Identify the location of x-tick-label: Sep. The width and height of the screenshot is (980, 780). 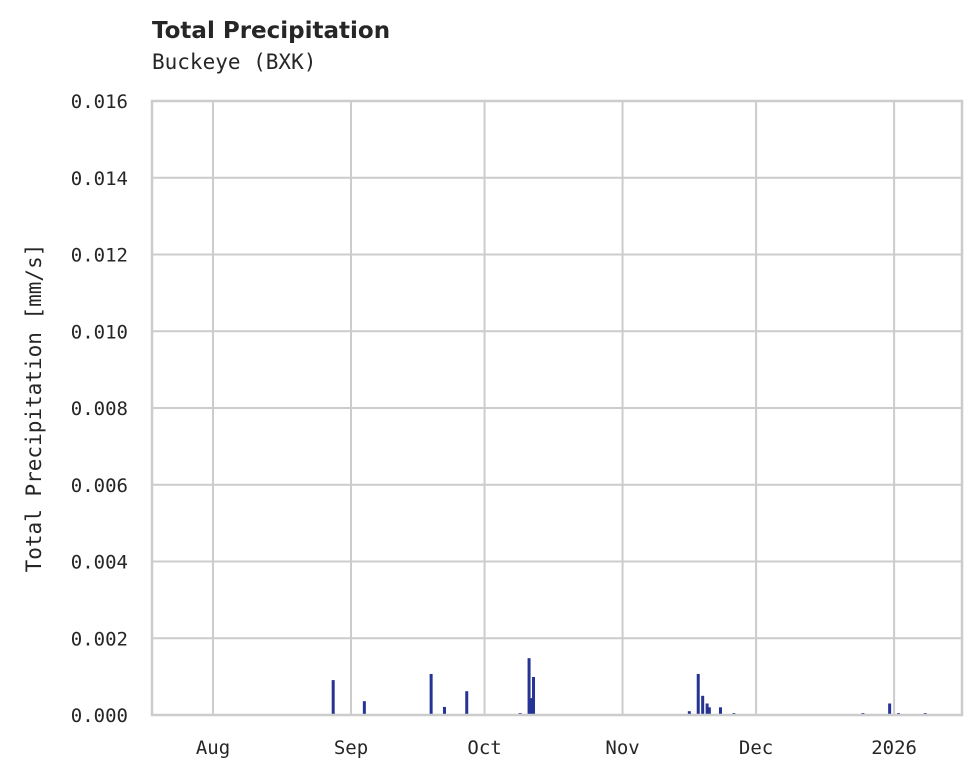
(351, 748).